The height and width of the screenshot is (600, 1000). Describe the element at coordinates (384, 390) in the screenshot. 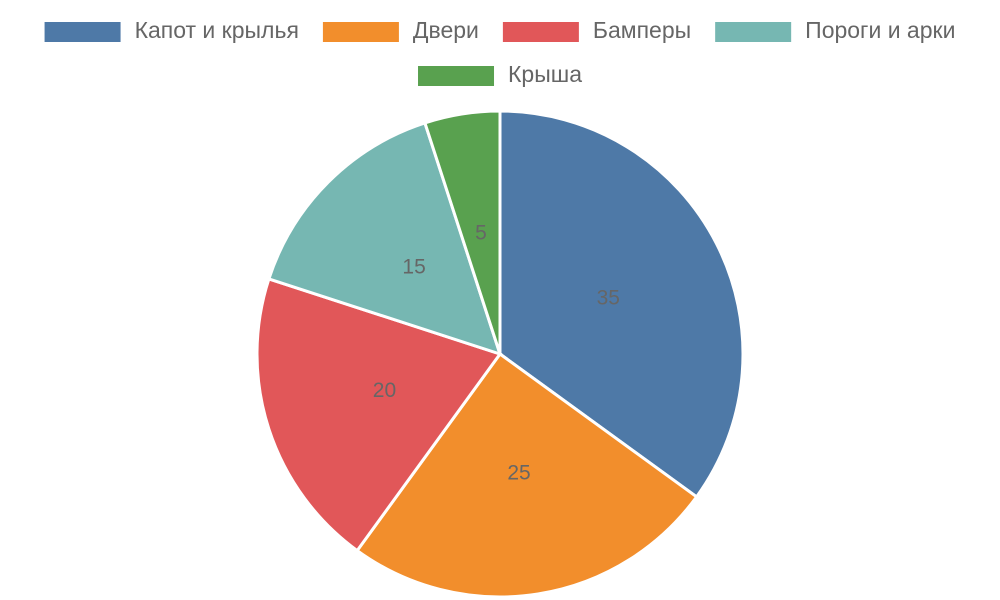

I see `data-label: 20` at that location.